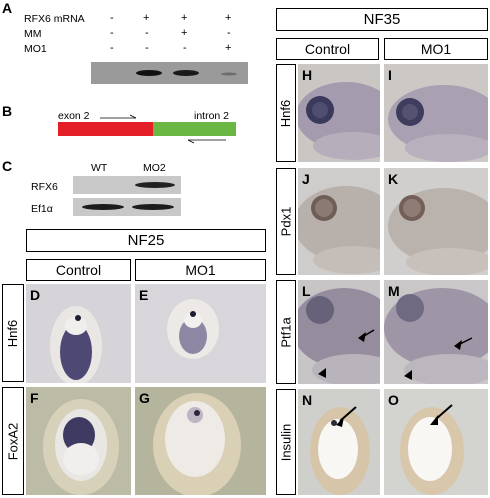 The width and height of the screenshot is (490, 498). What do you see at coordinates (99, 168) in the screenshot?
I see `col-wt: WT` at bounding box center [99, 168].